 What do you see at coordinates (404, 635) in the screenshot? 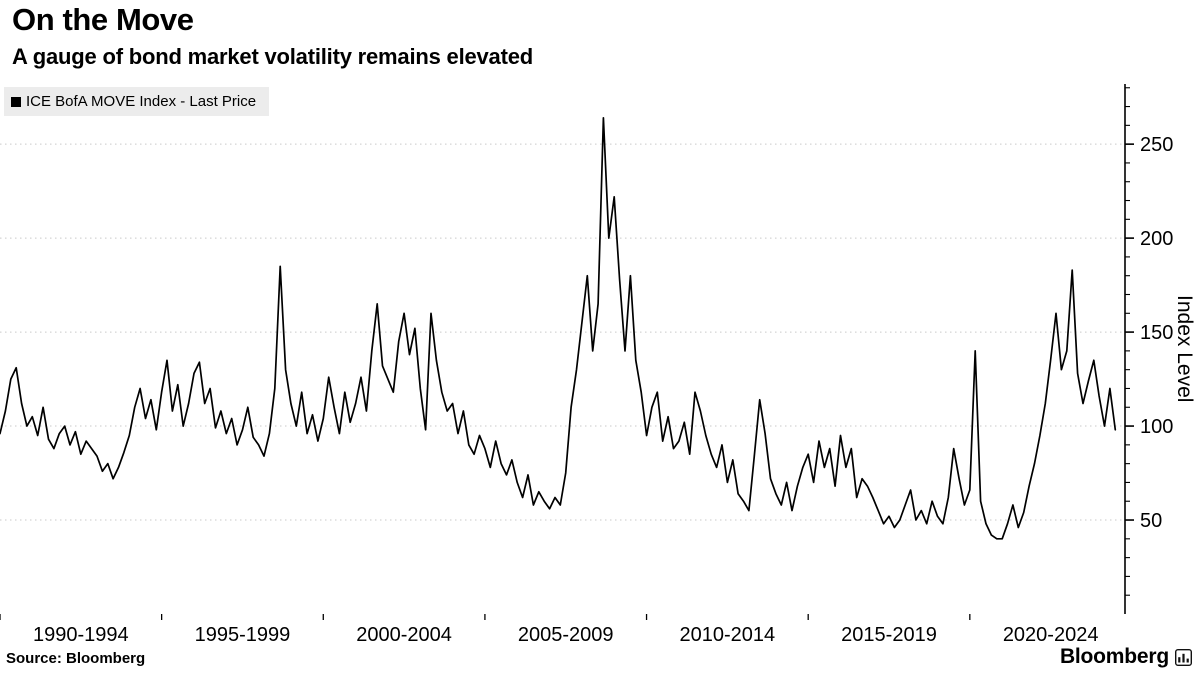
I see `svg-text: 2000-2004` at bounding box center [404, 635].